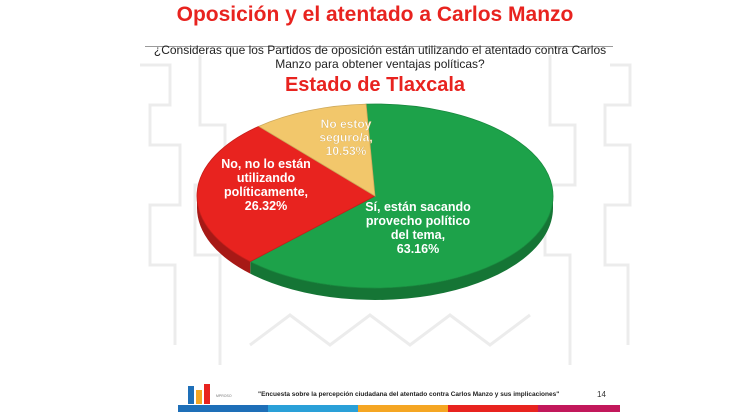 This screenshot has height=412, width=750. Describe the element at coordinates (601, 394) in the screenshot. I see `page-number: 14` at that location.